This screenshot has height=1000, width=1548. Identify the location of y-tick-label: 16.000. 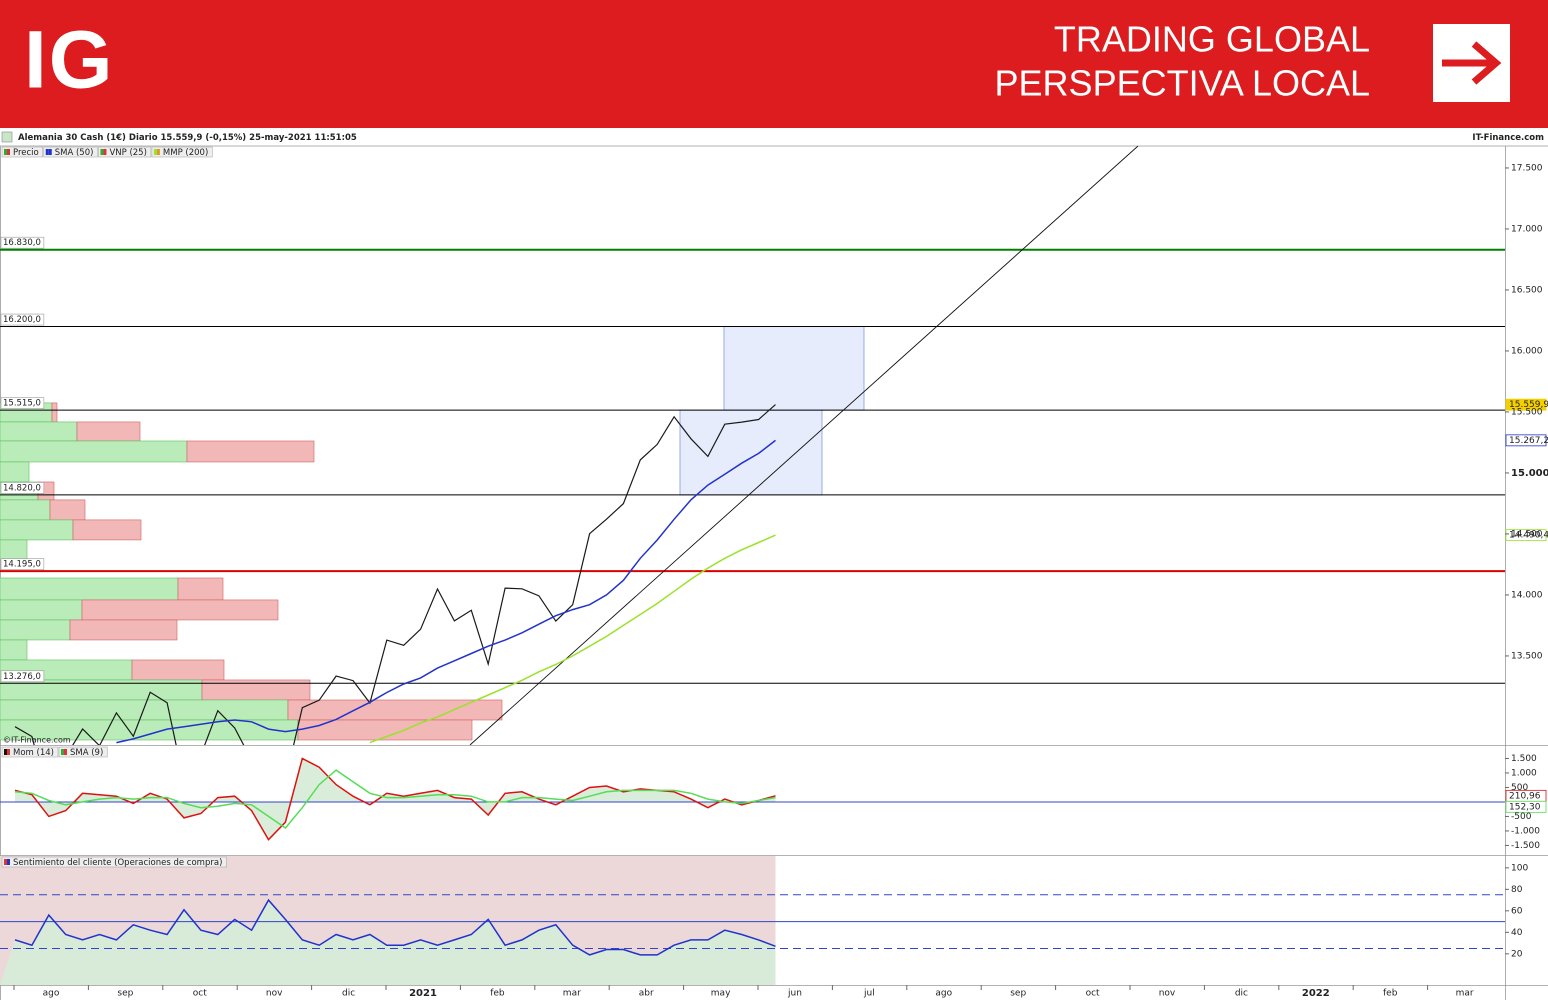
(1527, 351).